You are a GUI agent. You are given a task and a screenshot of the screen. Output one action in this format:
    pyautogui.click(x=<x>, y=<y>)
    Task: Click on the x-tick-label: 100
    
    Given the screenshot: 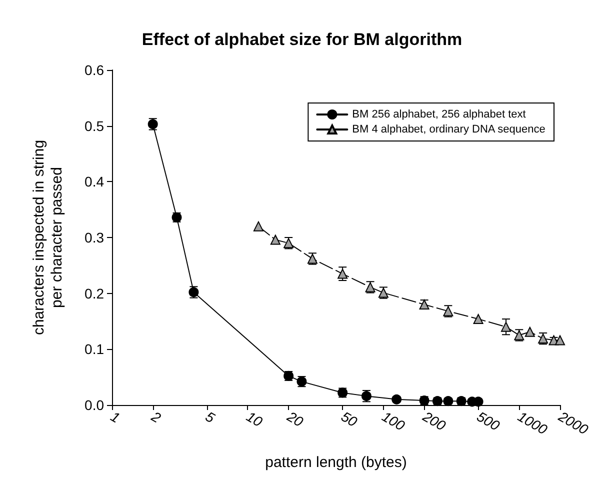 What is the action you would take?
    pyautogui.click(x=393, y=421)
    